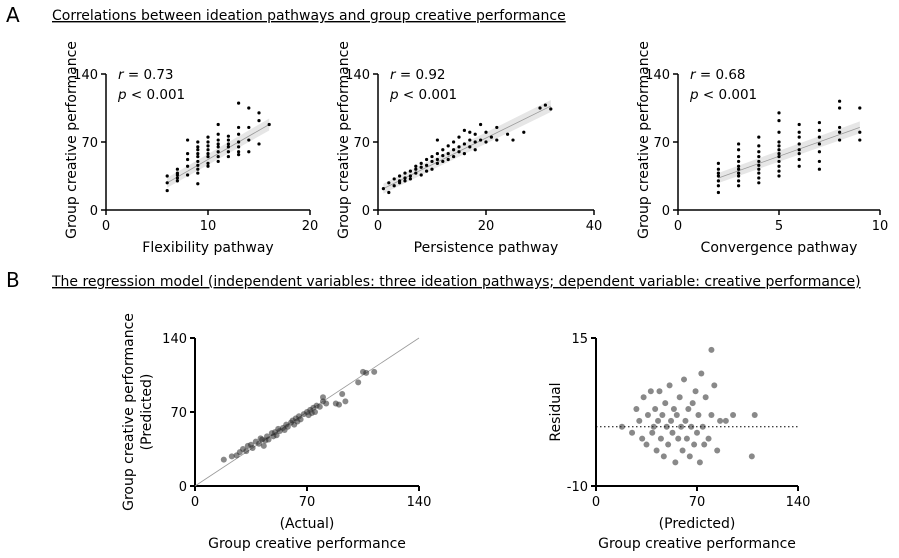 The width and height of the screenshot is (899, 558). What do you see at coordinates (697, 524) in the screenshot?
I see `x-axis-label: (Predicted)` at bounding box center [697, 524].